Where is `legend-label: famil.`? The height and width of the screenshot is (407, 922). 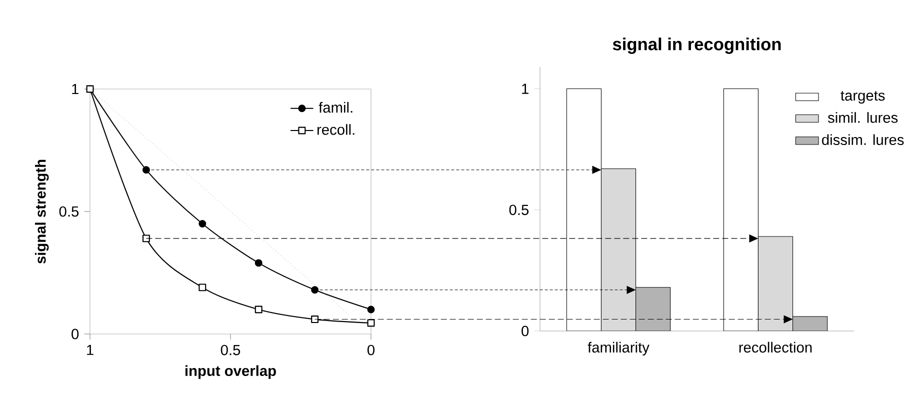
legend-label: famil. is located at coordinates (335, 107).